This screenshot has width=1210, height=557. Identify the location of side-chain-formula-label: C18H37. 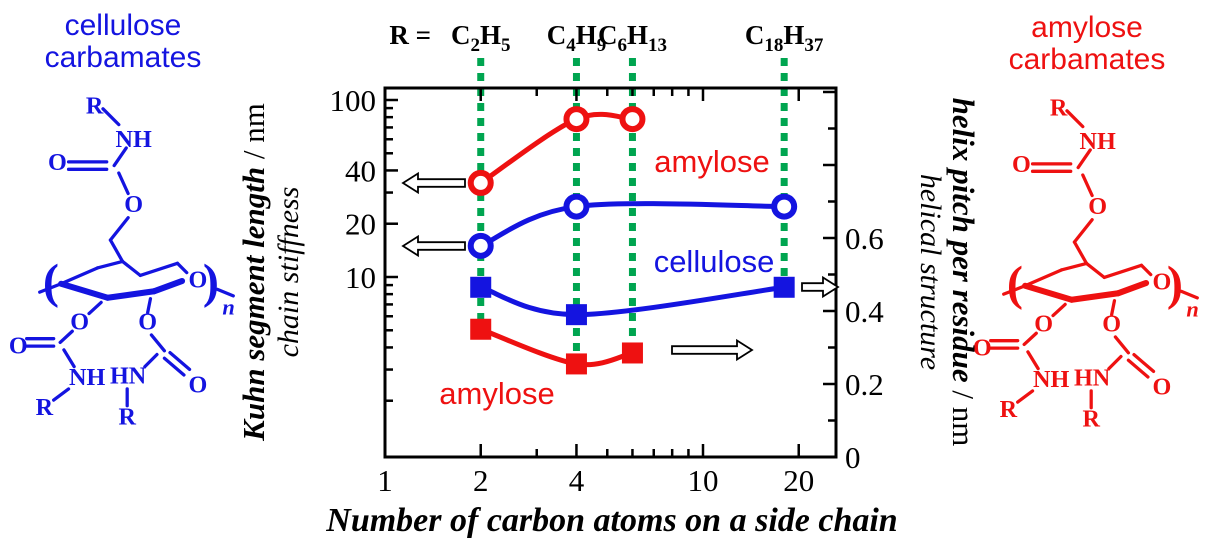
(784, 38).